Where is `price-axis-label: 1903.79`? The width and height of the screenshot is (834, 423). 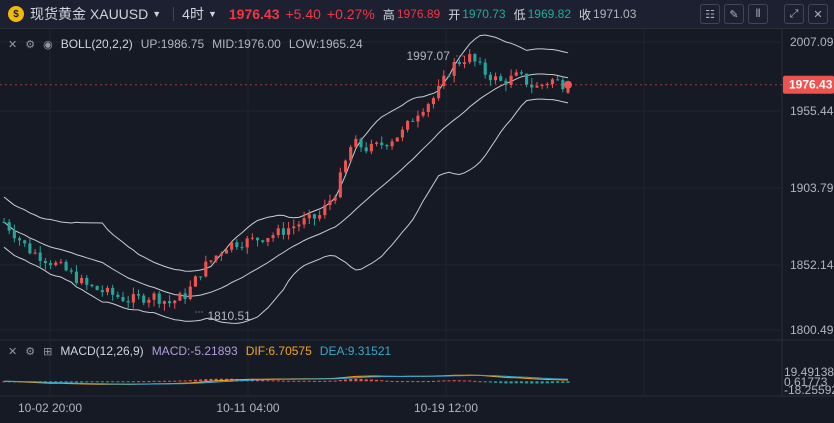 price-axis-label: 1903.79 is located at coordinates (812, 188).